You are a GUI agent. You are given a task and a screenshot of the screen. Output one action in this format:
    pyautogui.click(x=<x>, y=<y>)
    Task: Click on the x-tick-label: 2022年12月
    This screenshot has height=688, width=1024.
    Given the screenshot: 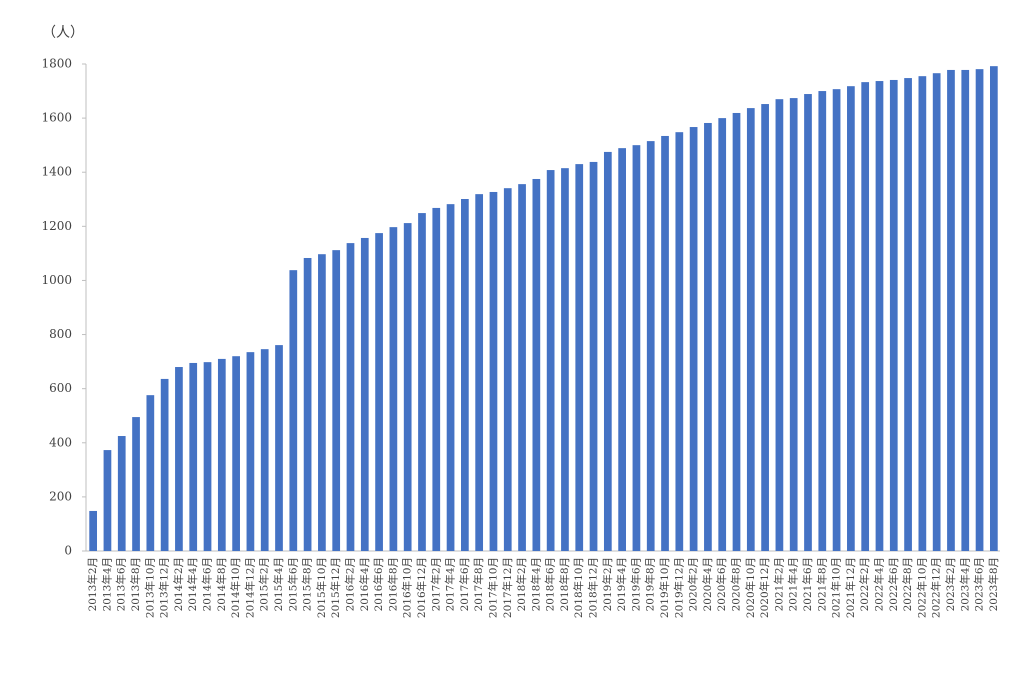 What is the action you would take?
    pyautogui.click(x=936, y=587)
    